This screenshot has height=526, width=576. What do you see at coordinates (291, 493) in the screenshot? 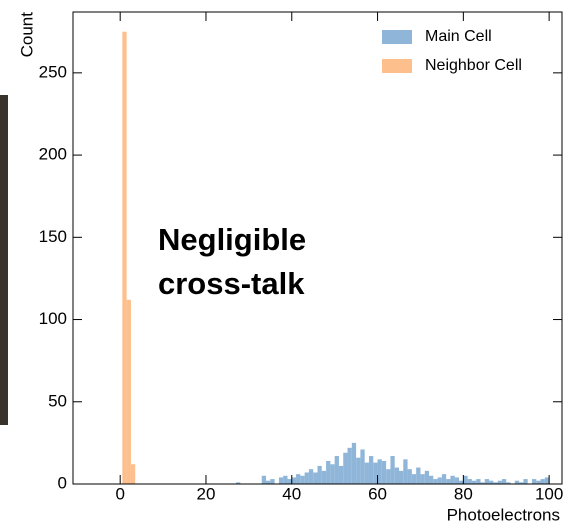
I see `x-tick-label: 40` at bounding box center [291, 493].